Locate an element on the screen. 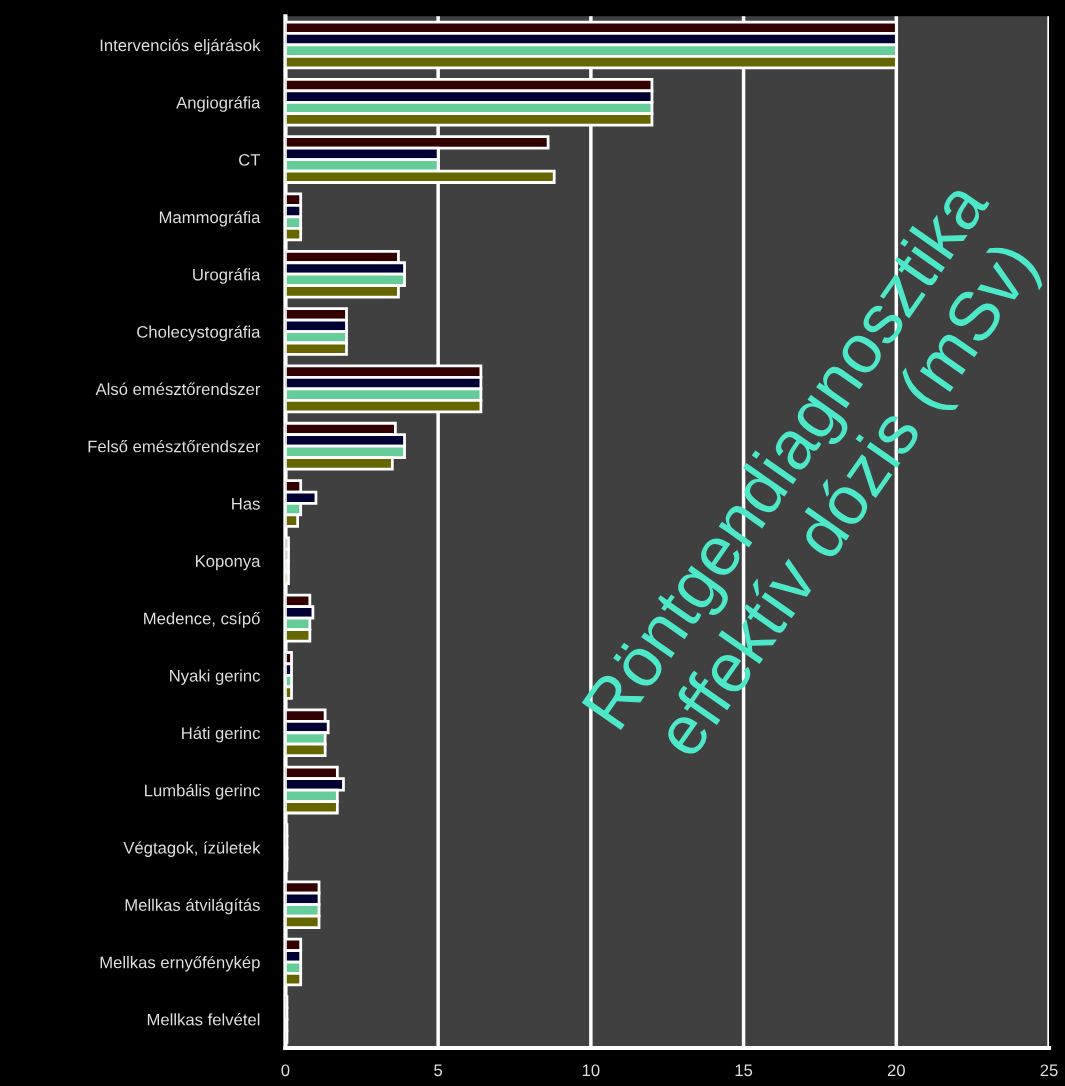 The width and height of the screenshot is (1065, 1086). y-tick-label: Has is located at coordinates (246, 504).